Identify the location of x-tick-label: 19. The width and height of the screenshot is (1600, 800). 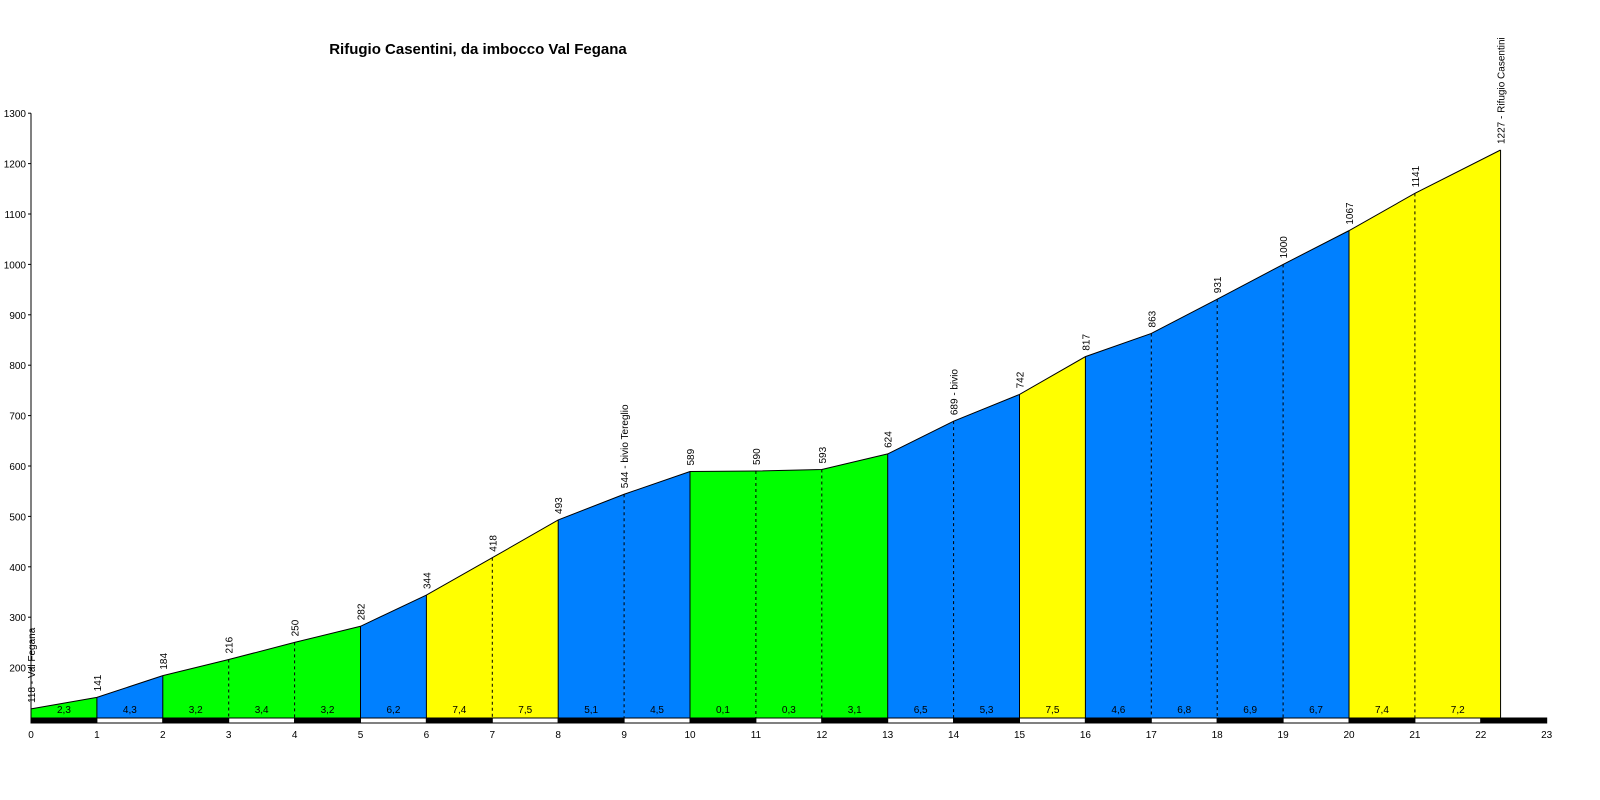
(1284, 735).